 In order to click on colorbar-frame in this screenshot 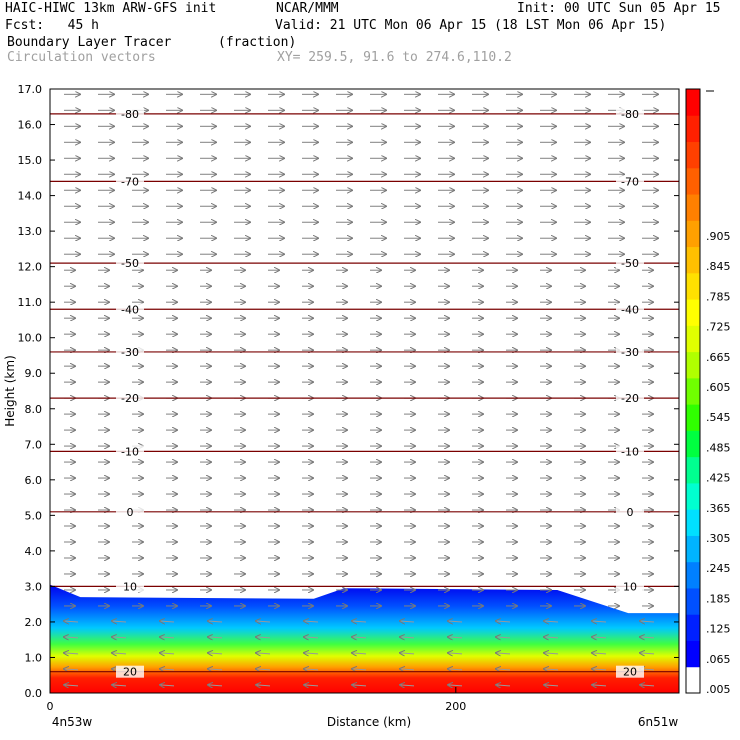, I will do `click(693, 391)`.